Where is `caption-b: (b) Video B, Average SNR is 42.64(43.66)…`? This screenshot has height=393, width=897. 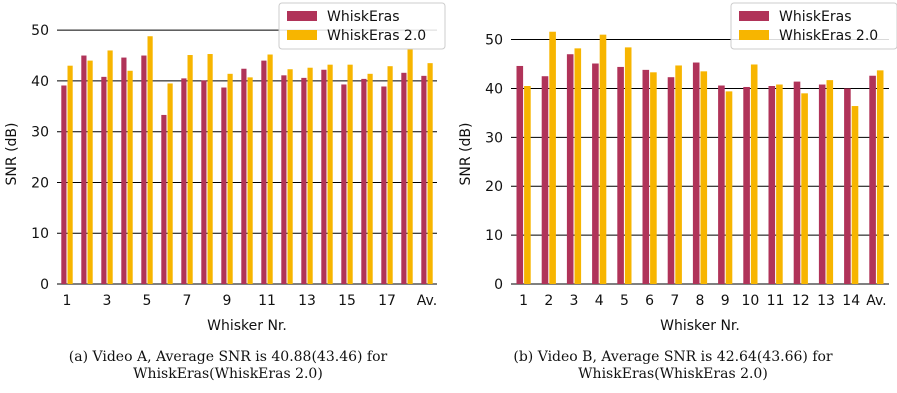 caption-b: (b) Video B, Average SNR is 42.64(43.66)… is located at coordinates (673, 365).